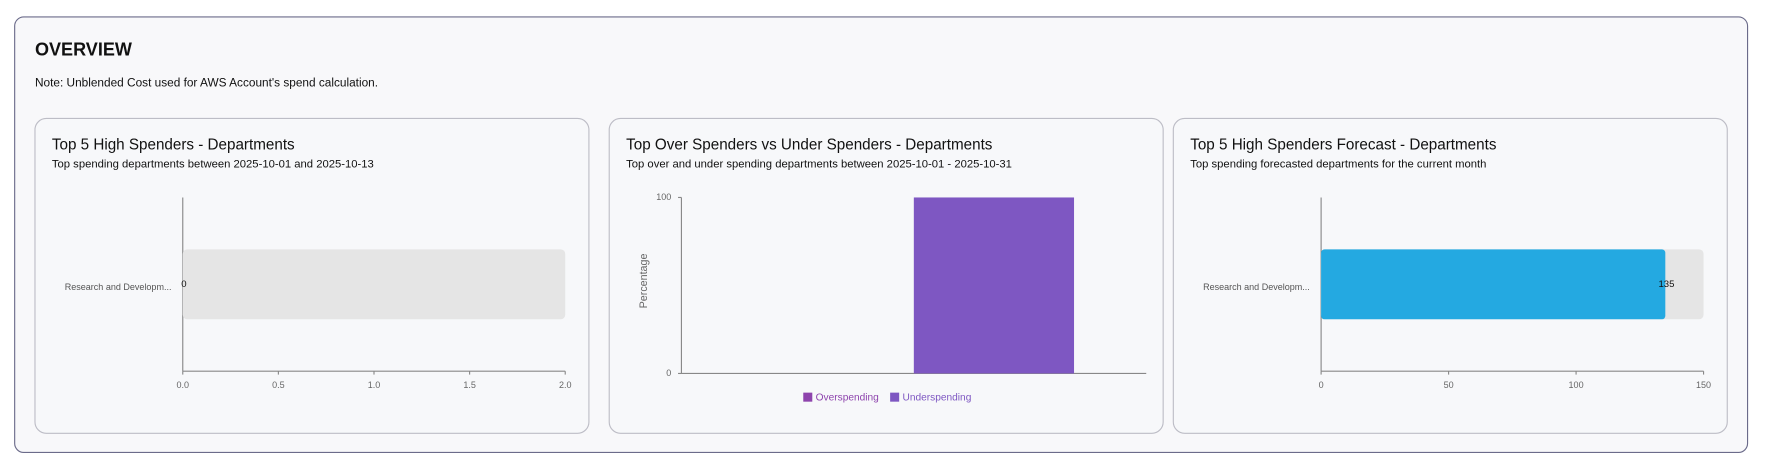  I want to click on x-tick-label: 150, so click(1703, 385).